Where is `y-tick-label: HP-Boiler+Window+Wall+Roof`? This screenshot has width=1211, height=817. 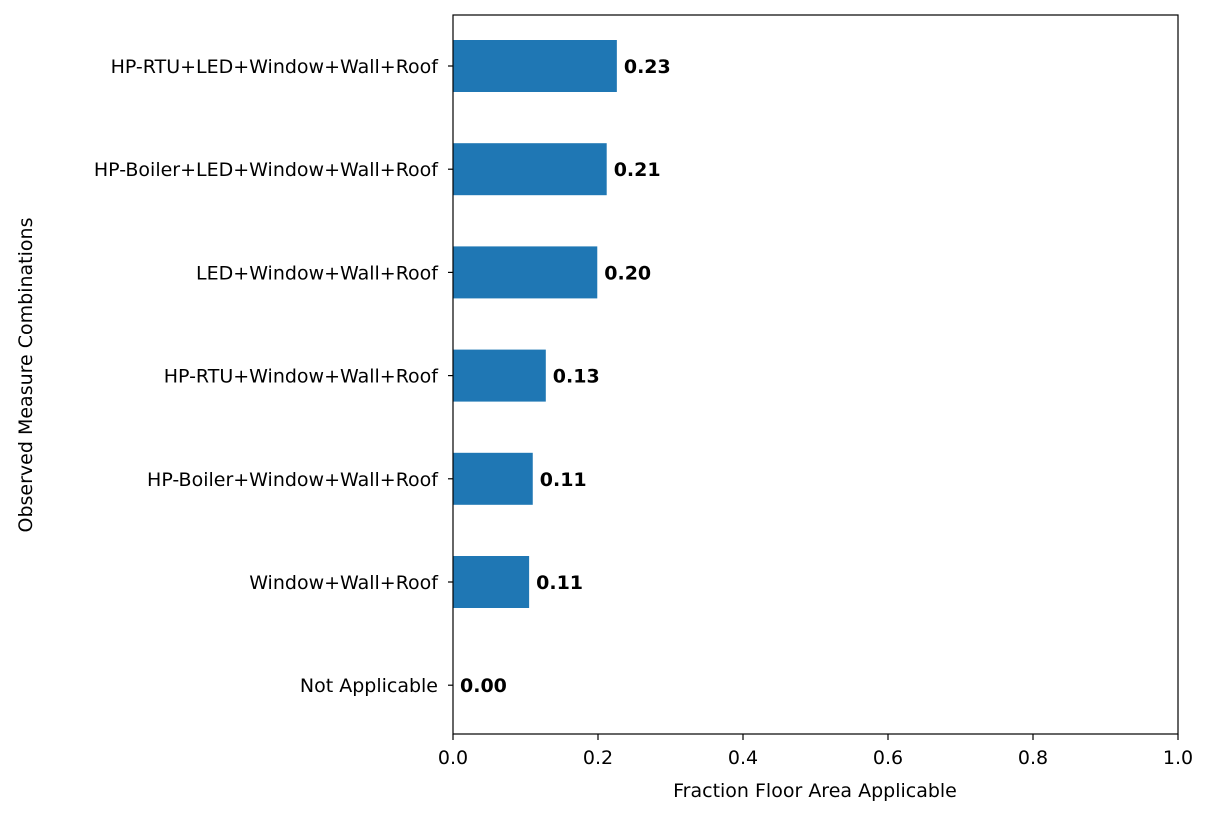 y-tick-label: HP-Boiler+Window+Wall+Roof is located at coordinates (293, 480).